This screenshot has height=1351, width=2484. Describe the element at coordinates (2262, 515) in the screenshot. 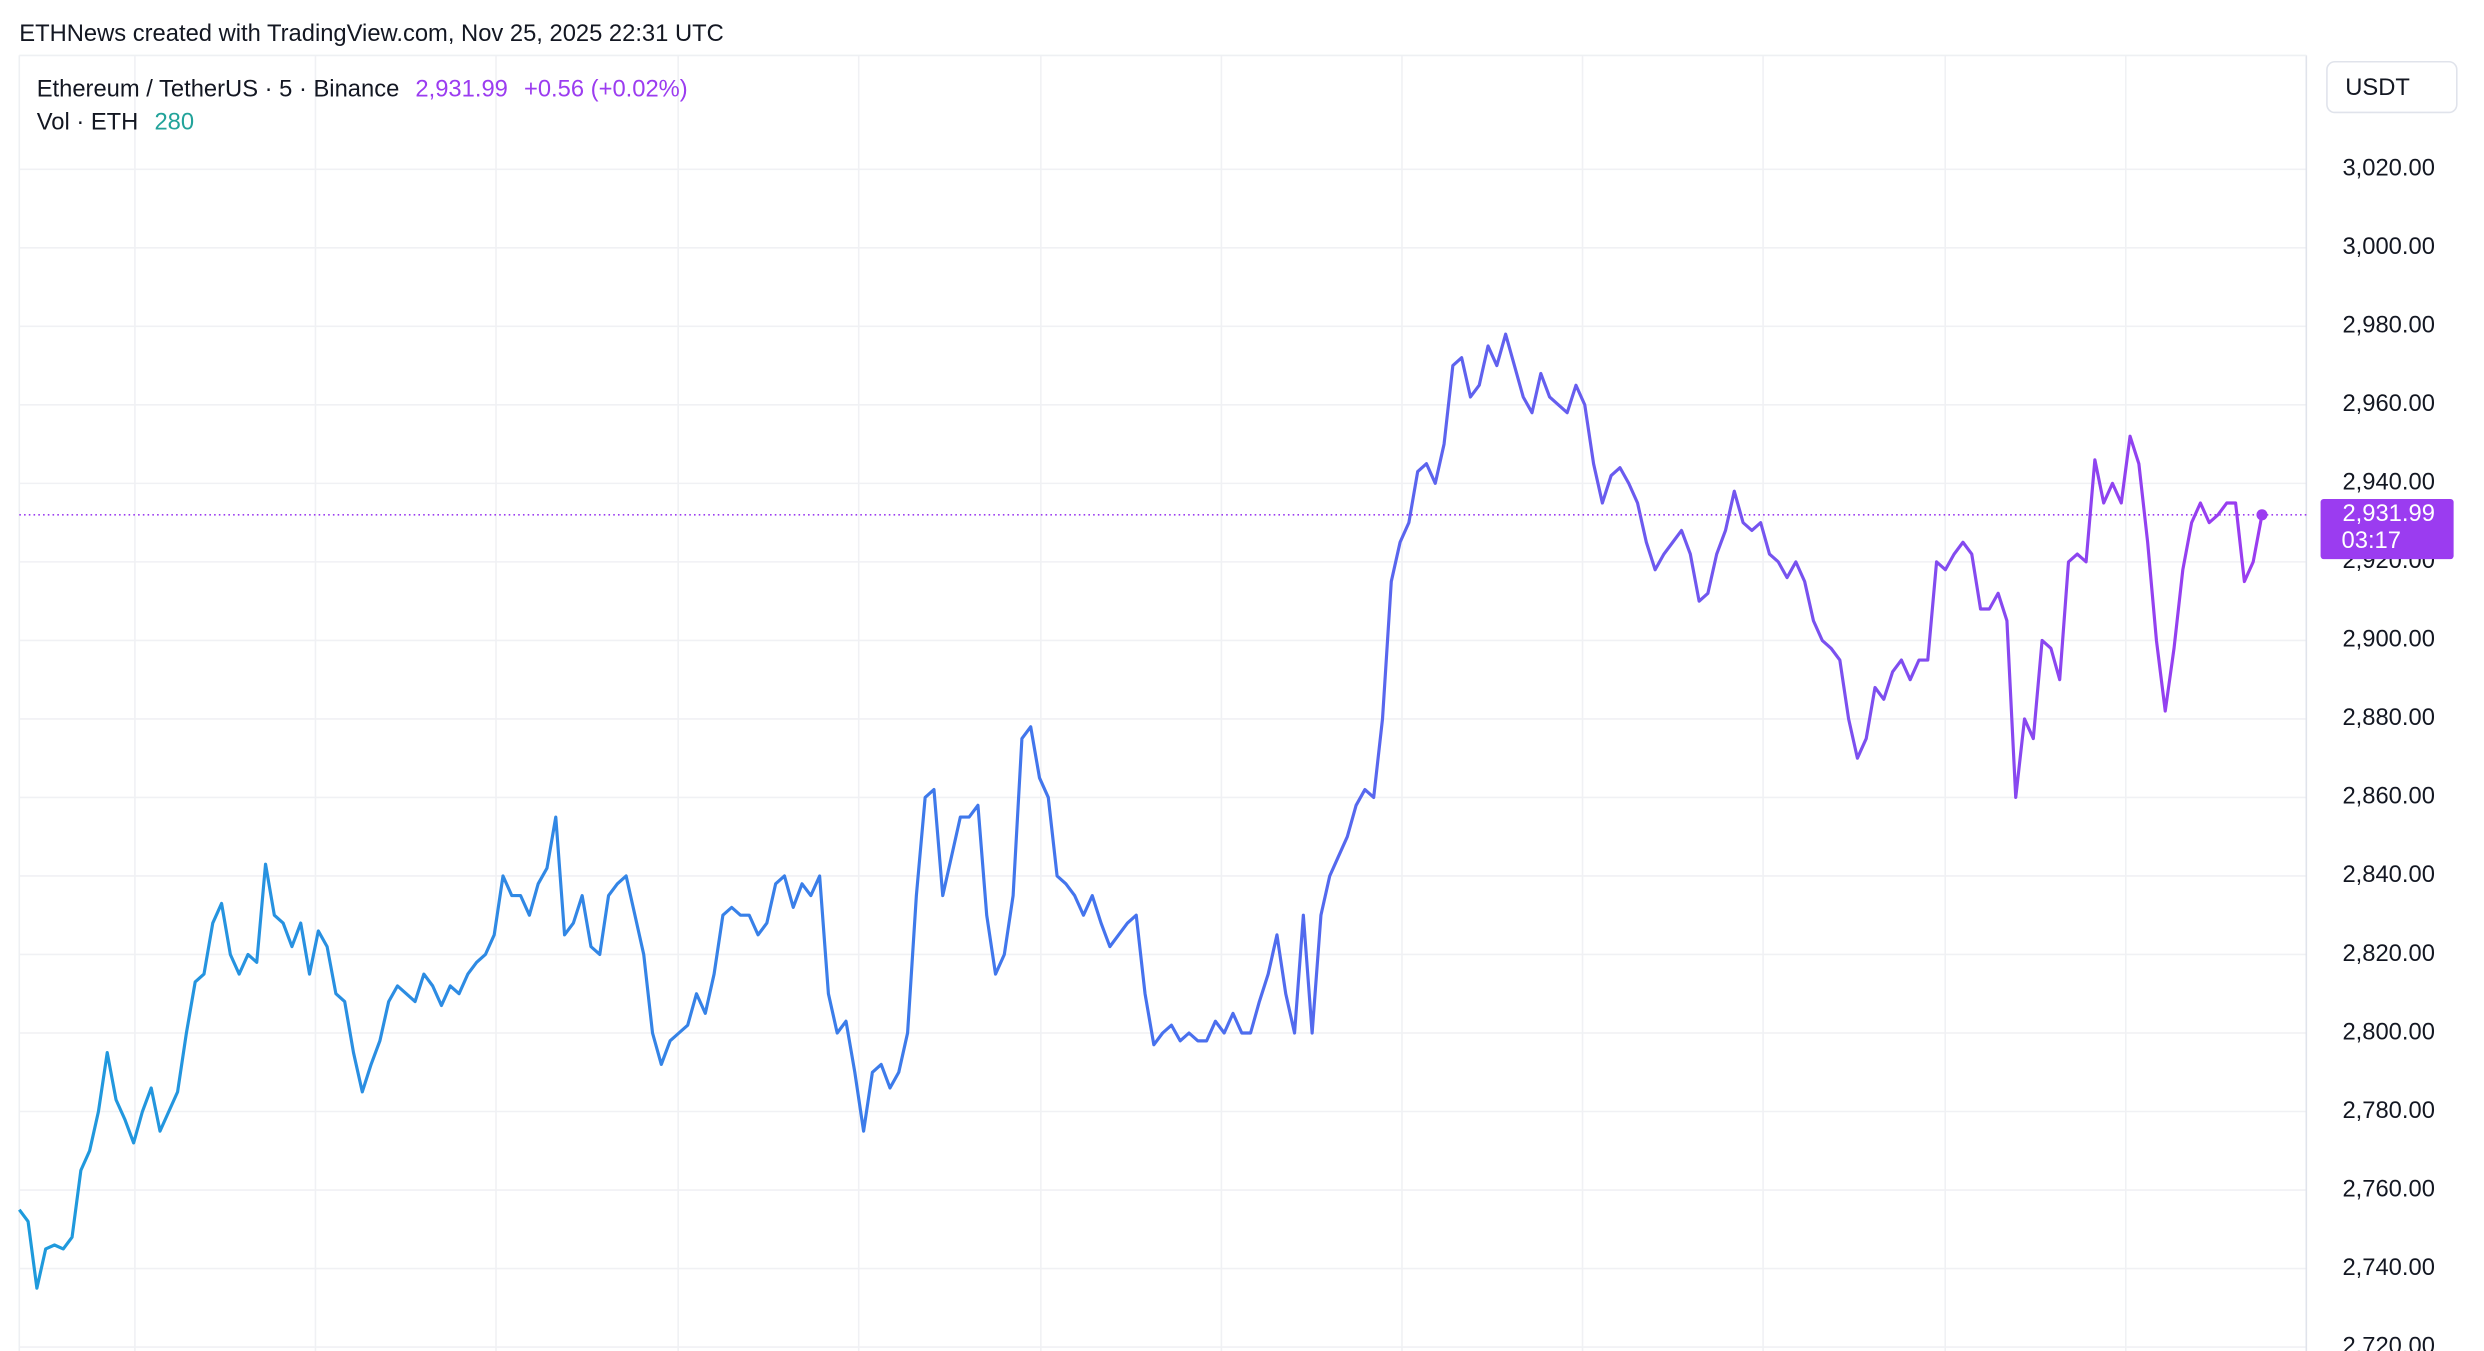

I see `last-point` at that location.